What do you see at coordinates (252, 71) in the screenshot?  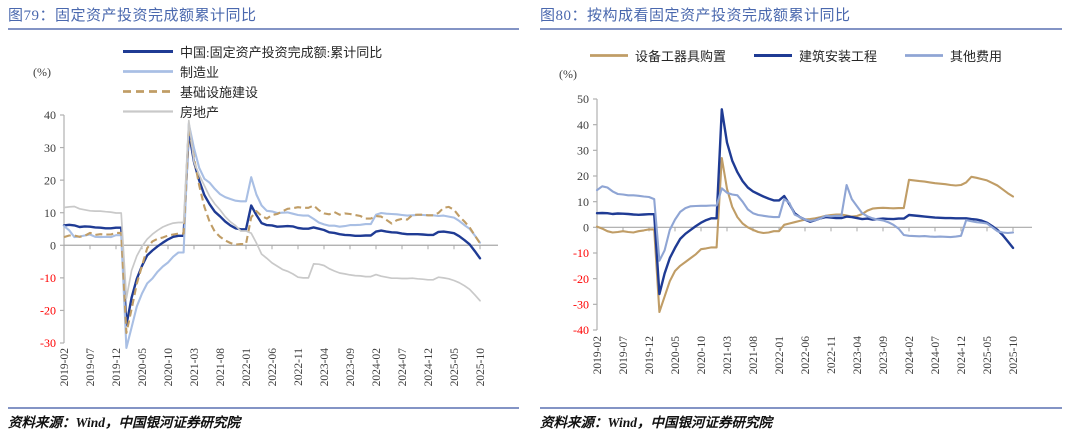 I see `legend-item-manufacturing: 制造业` at bounding box center [252, 71].